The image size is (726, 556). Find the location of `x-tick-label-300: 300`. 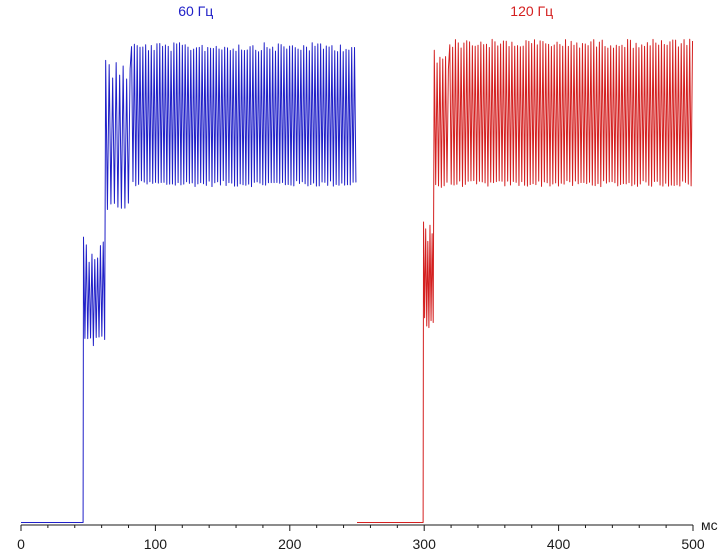

x-tick-label-300: 300 is located at coordinates (425, 544).